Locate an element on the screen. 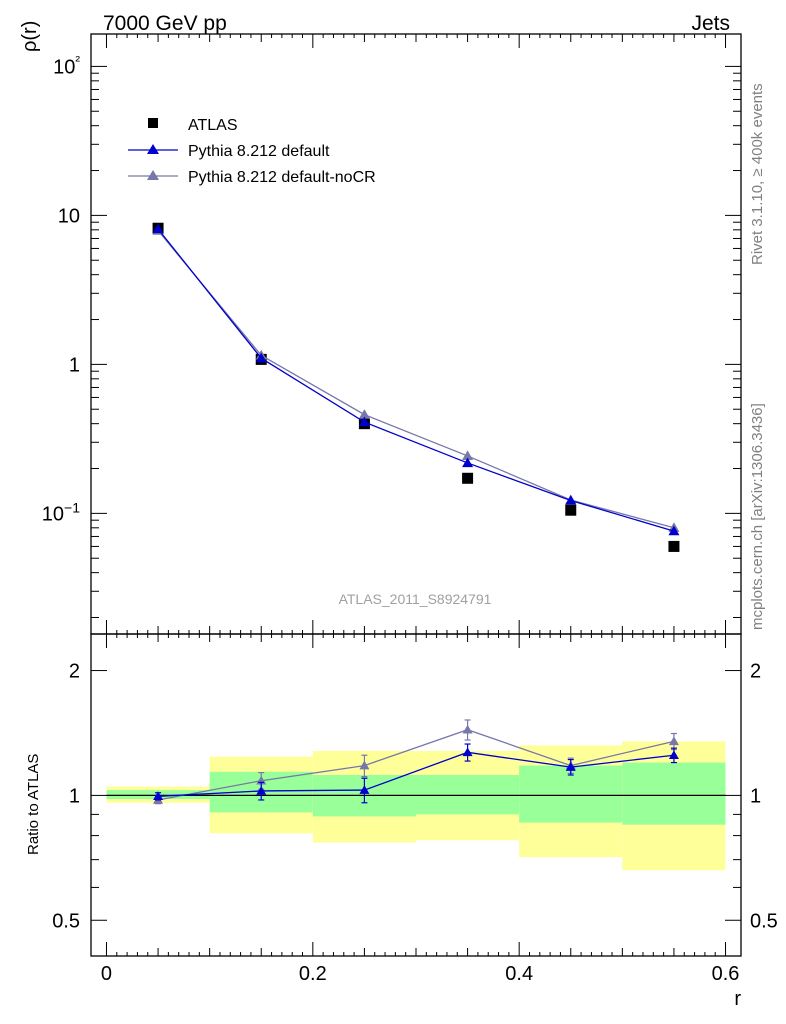  title-right: Jets is located at coordinates (710, 23).